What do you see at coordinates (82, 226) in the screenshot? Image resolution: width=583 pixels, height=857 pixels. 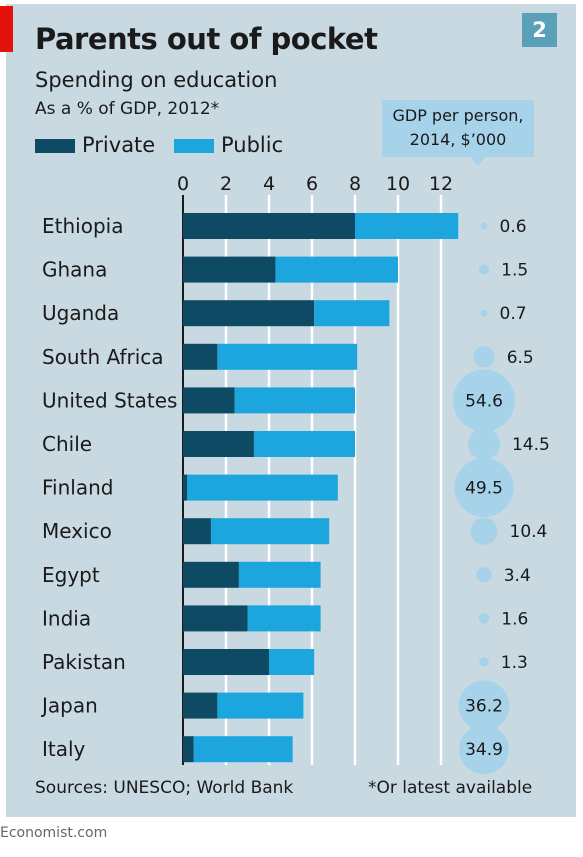 I see `category-label: Ethiopia` at bounding box center [82, 226].